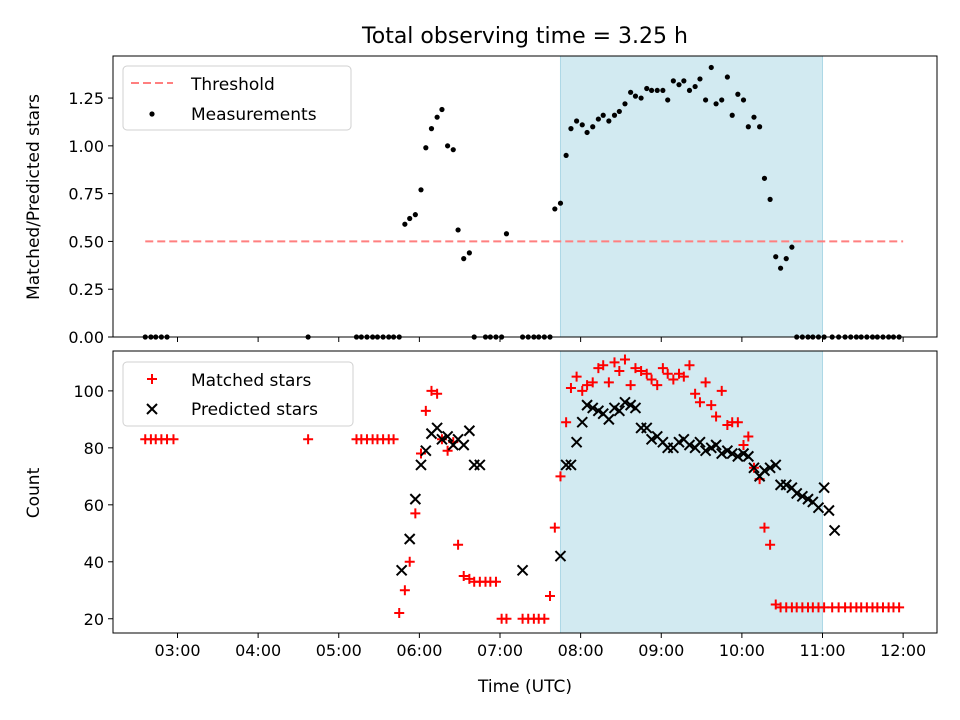  What do you see at coordinates (86, 289) in the screenshot?
I see `y-tick-label: 0.25` at bounding box center [86, 289].